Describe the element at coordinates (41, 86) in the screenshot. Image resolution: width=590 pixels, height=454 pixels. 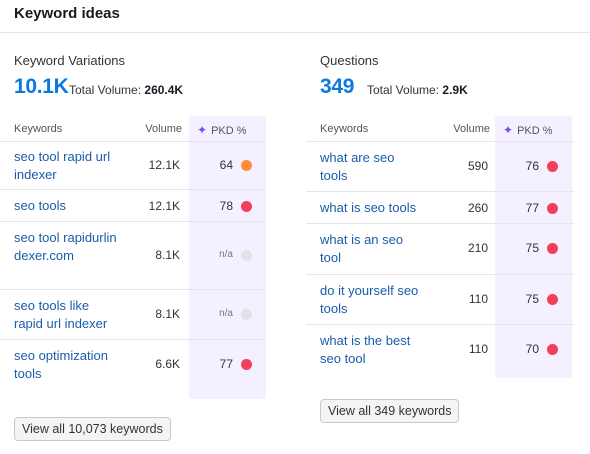
I see `keyword-count: 10.1K` at that location.